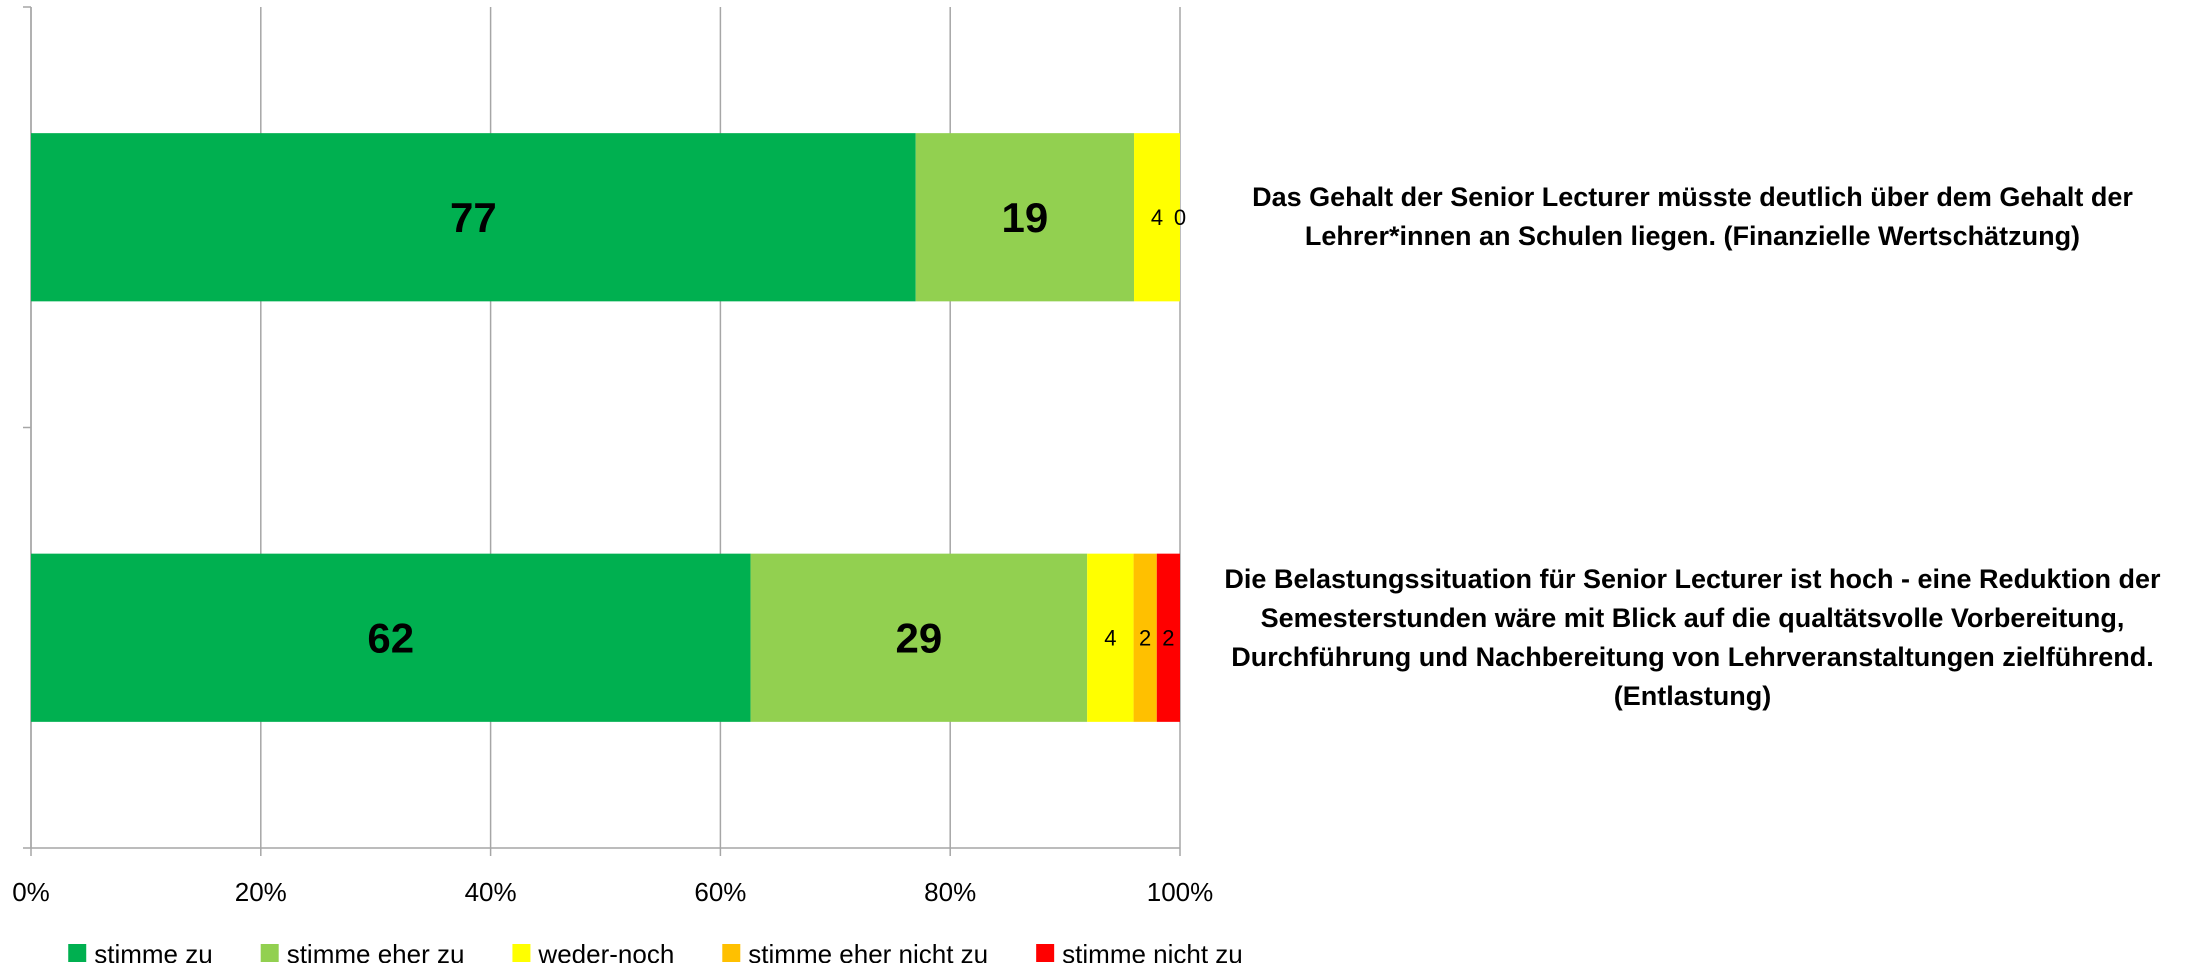  What do you see at coordinates (605, 951) in the screenshot?
I see `legend-label: weder-noch` at bounding box center [605, 951].